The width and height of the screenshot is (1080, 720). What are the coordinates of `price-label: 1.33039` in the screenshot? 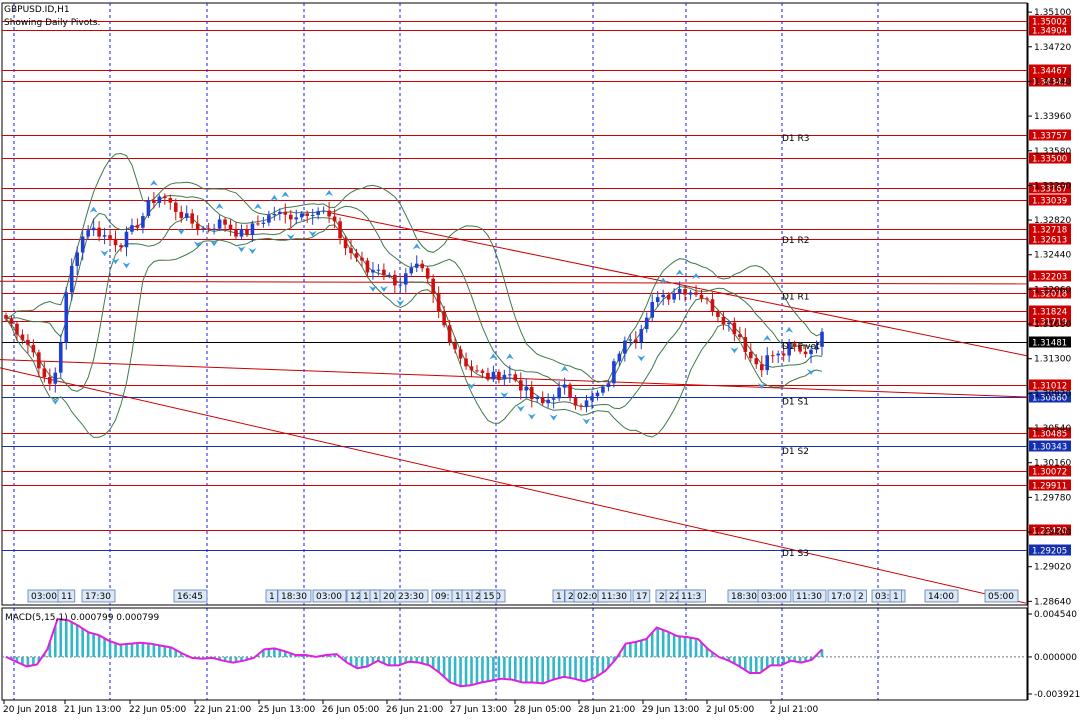 It's located at (1049, 202).